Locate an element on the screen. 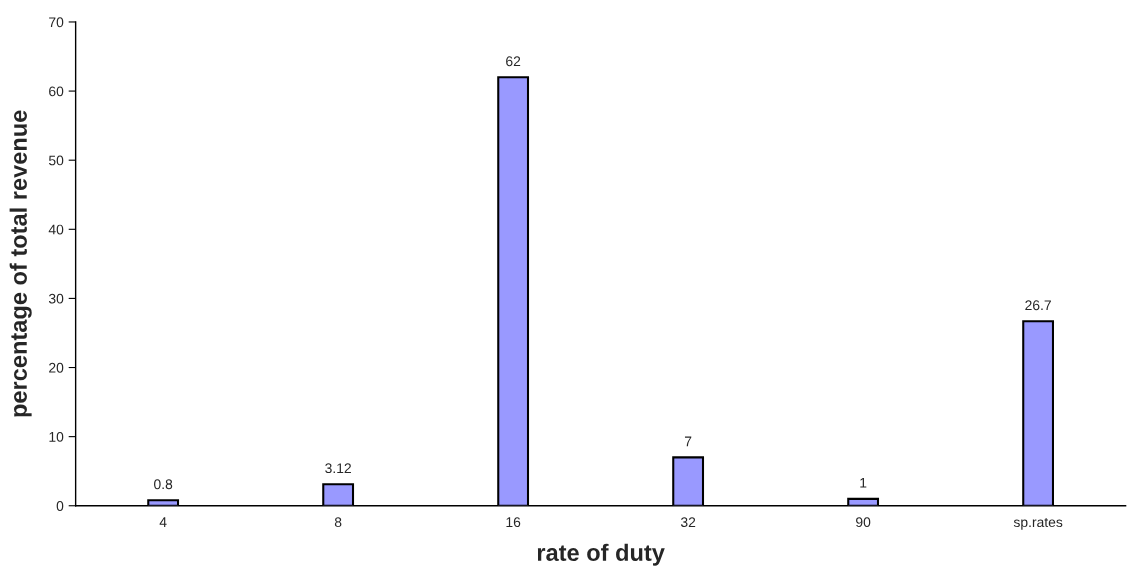  data-label: 7 is located at coordinates (688, 441).